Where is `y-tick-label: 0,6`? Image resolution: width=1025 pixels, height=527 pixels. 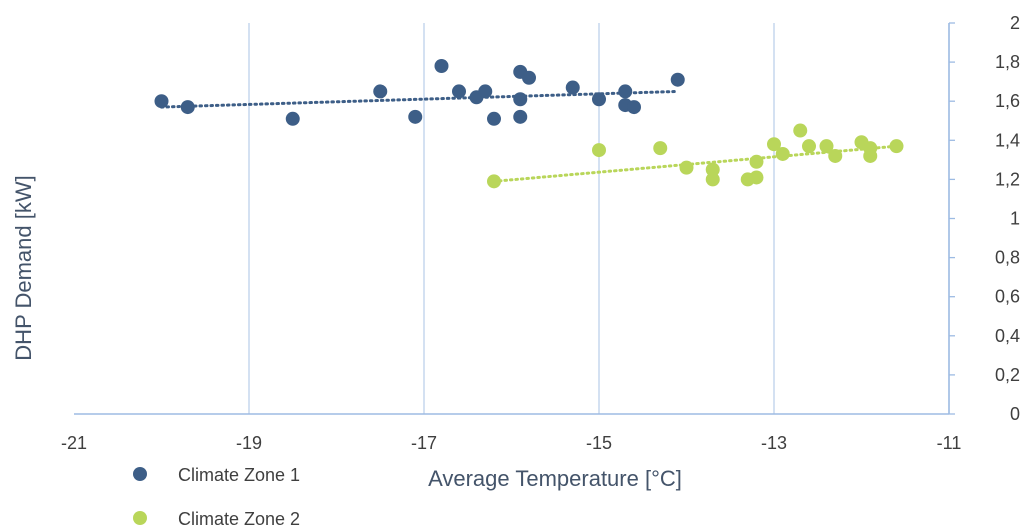 y-tick-label: 0,6 is located at coordinates (1007, 297).